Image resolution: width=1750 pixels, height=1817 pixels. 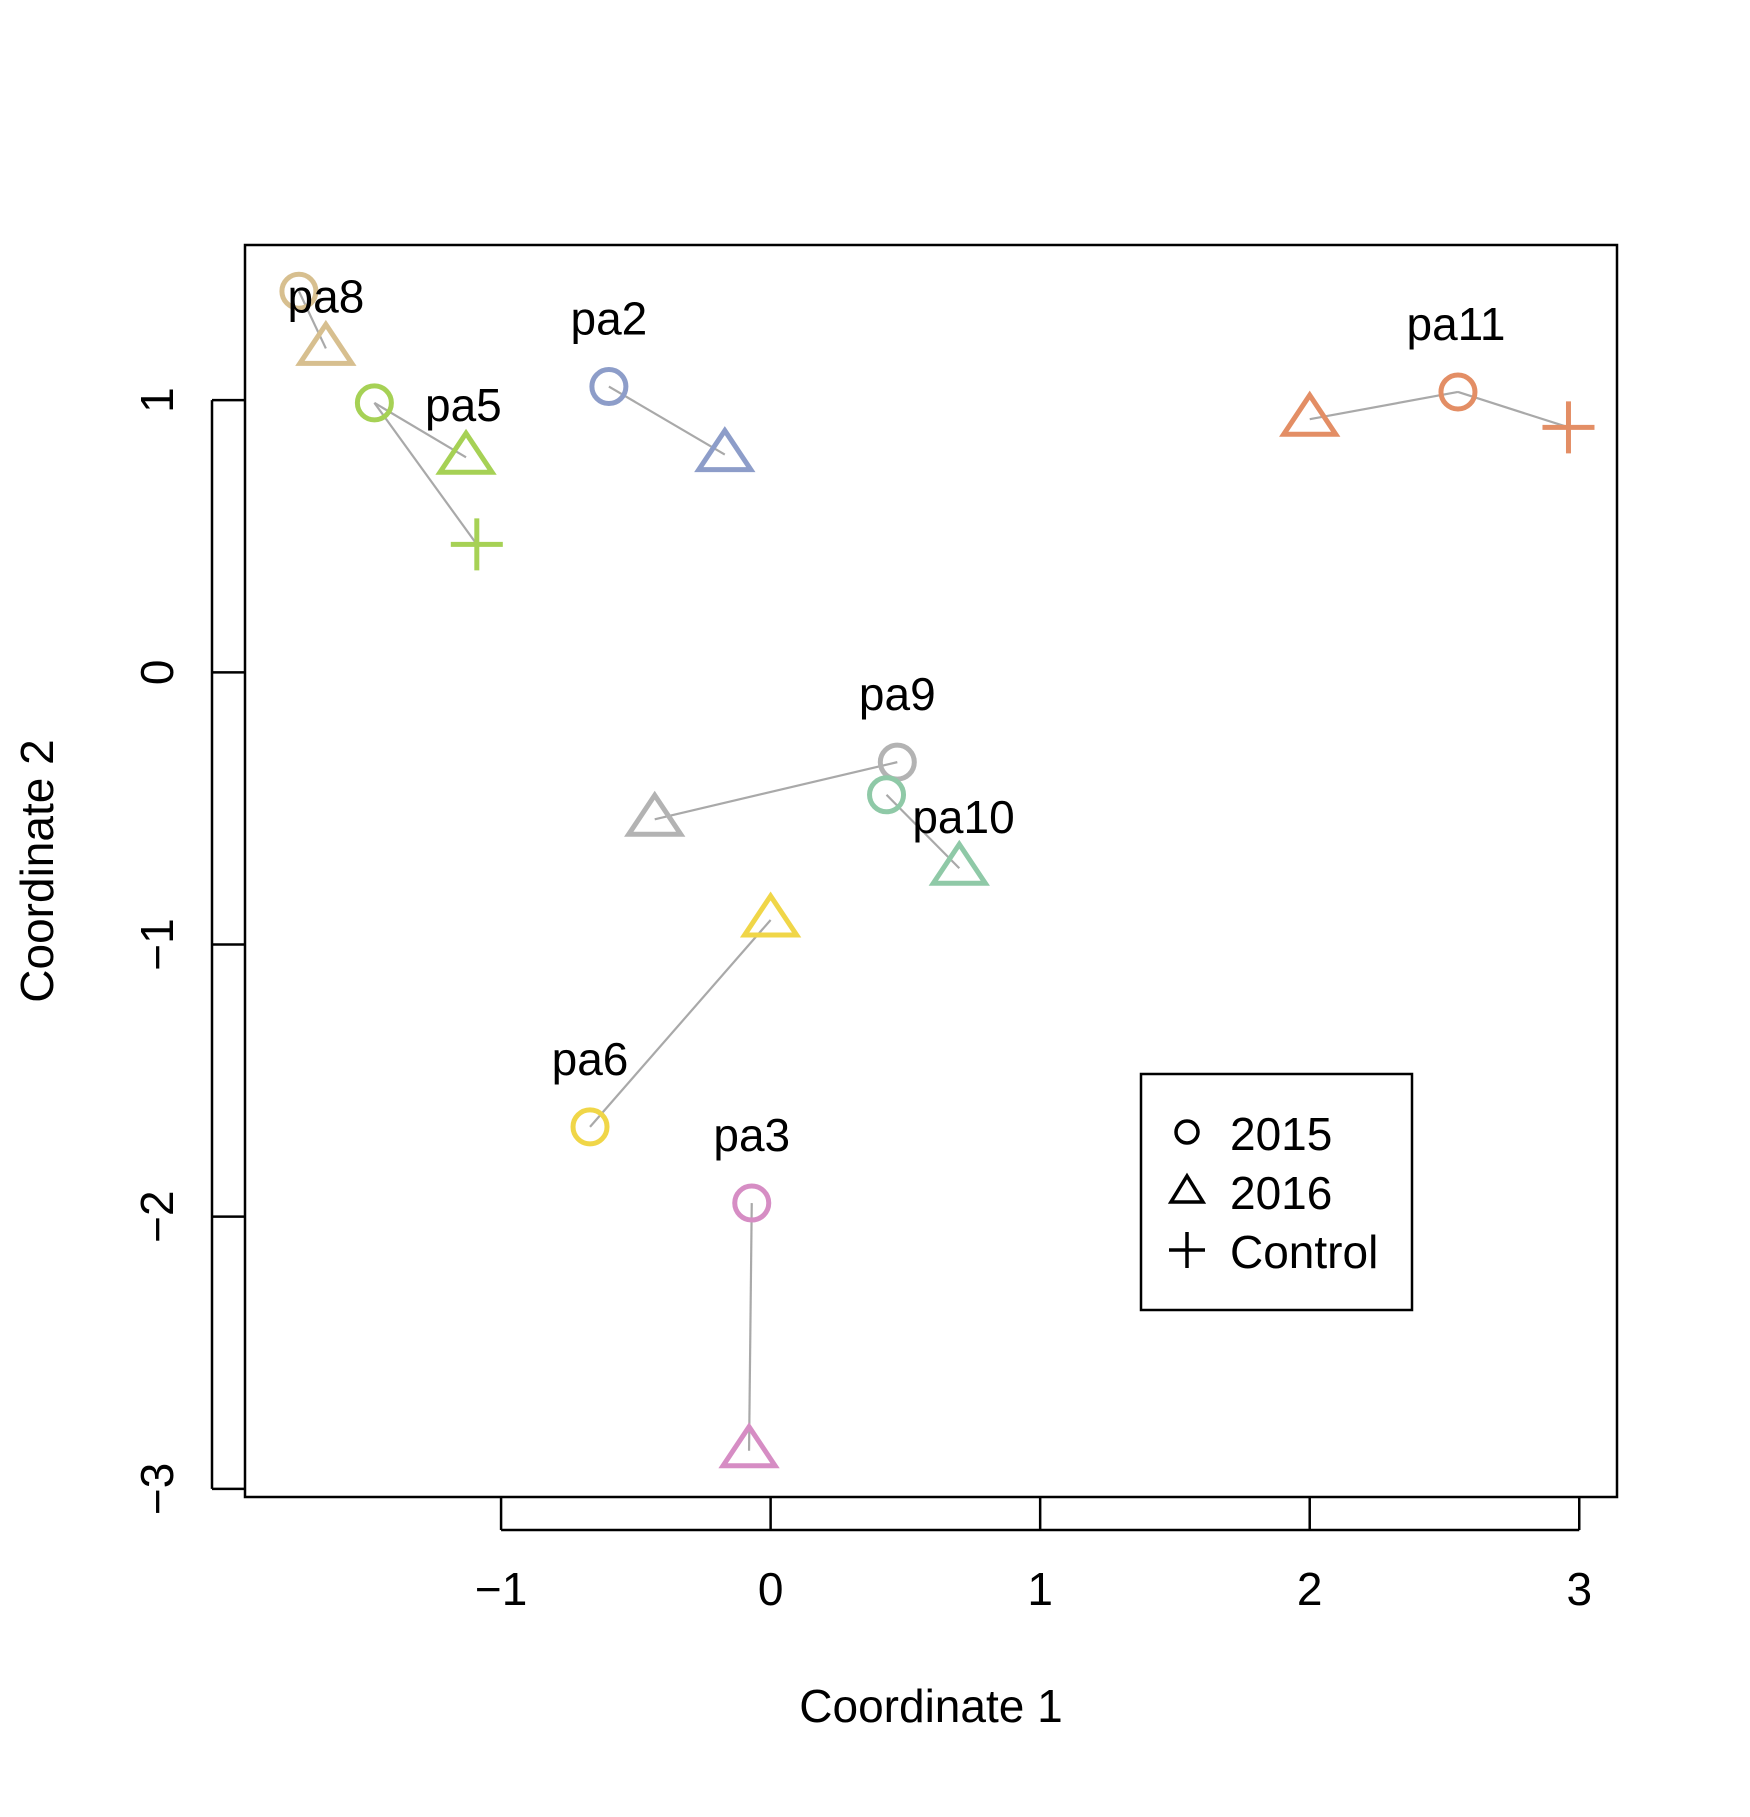 What do you see at coordinates (157, 400) in the screenshot?
I see `y-tick-label: 1` at bounding box center [157, 400].